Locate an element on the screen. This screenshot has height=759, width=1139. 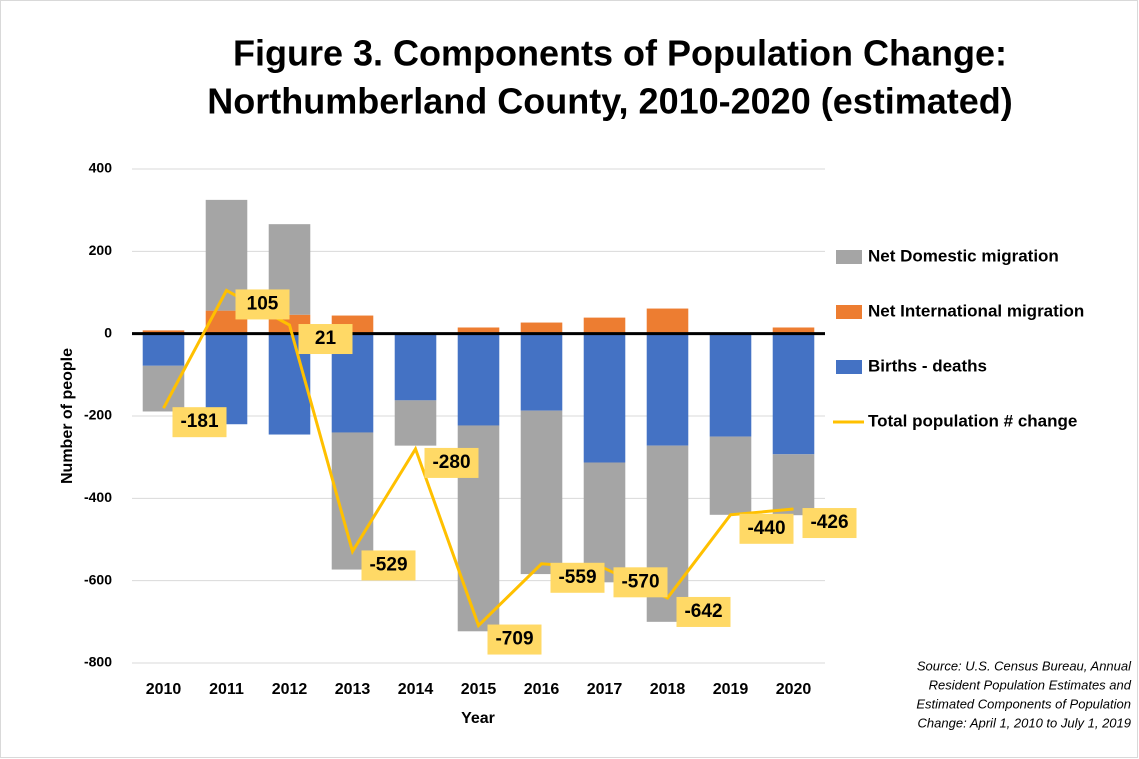
x-tick-label: 2016 is located at coordinates (542, 689).